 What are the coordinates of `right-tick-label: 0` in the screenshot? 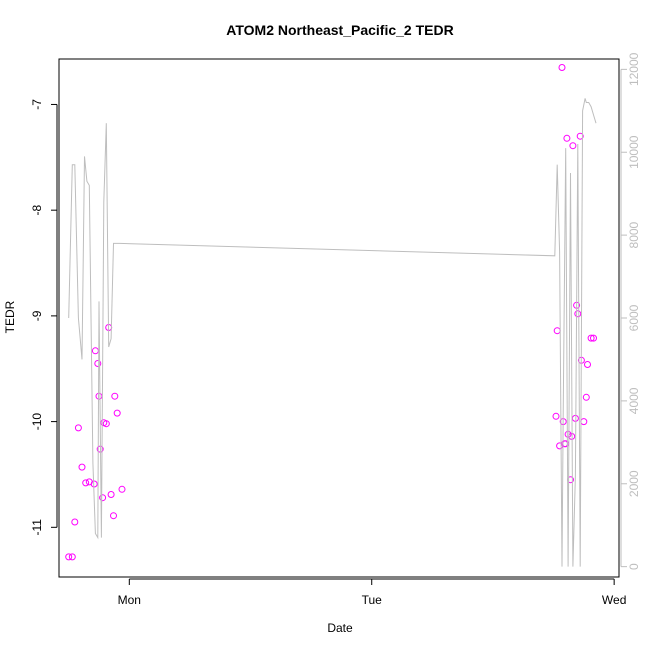 It's located at (634, 566).